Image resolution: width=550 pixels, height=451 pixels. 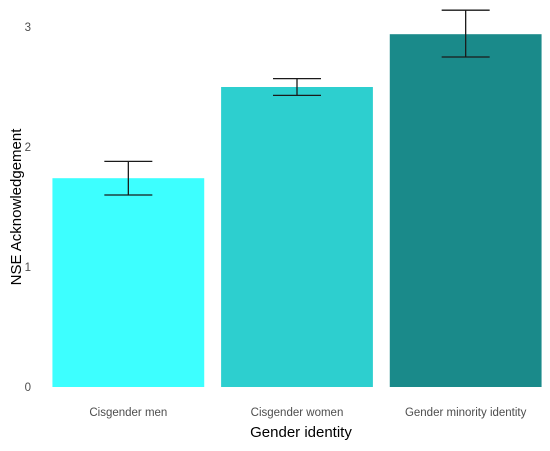 What do you see at coordinates (297, 413) in the screenshot?
I see `x-tick-label: Cisgender women` at bounding box center [297, 413].